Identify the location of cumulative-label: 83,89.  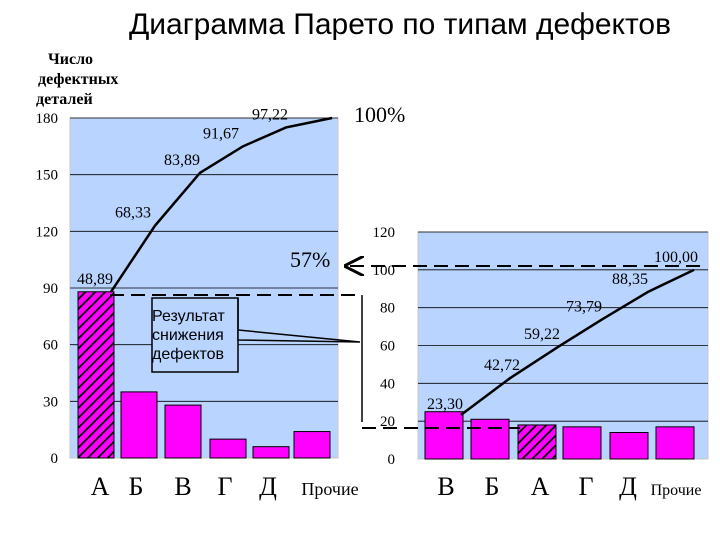
(182, 160).